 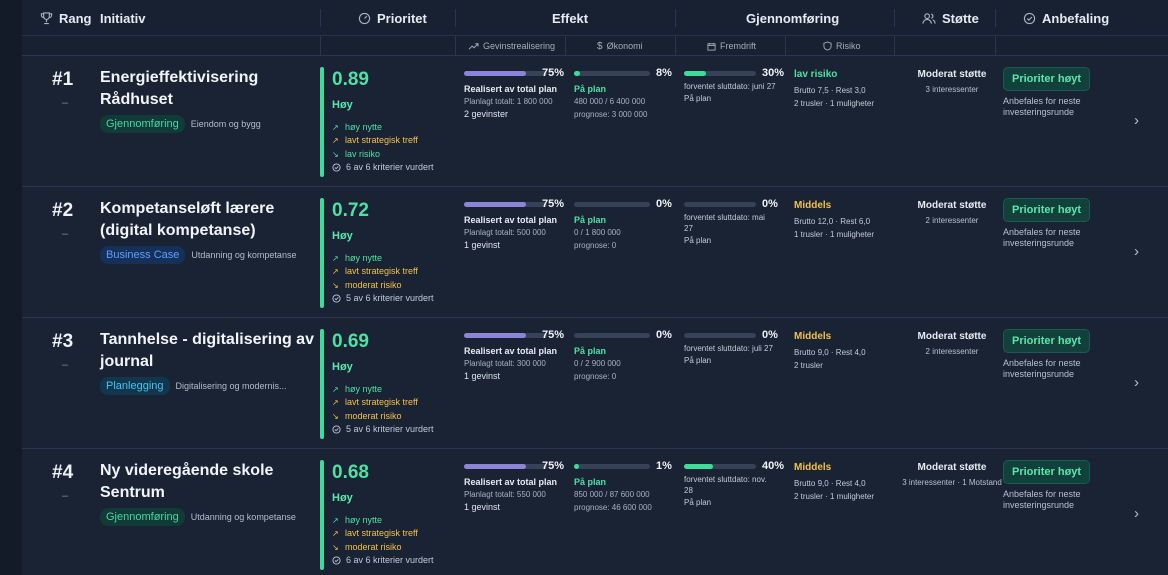 I want to click on gevinst-percent: 75%, so click(x=553, y=204).